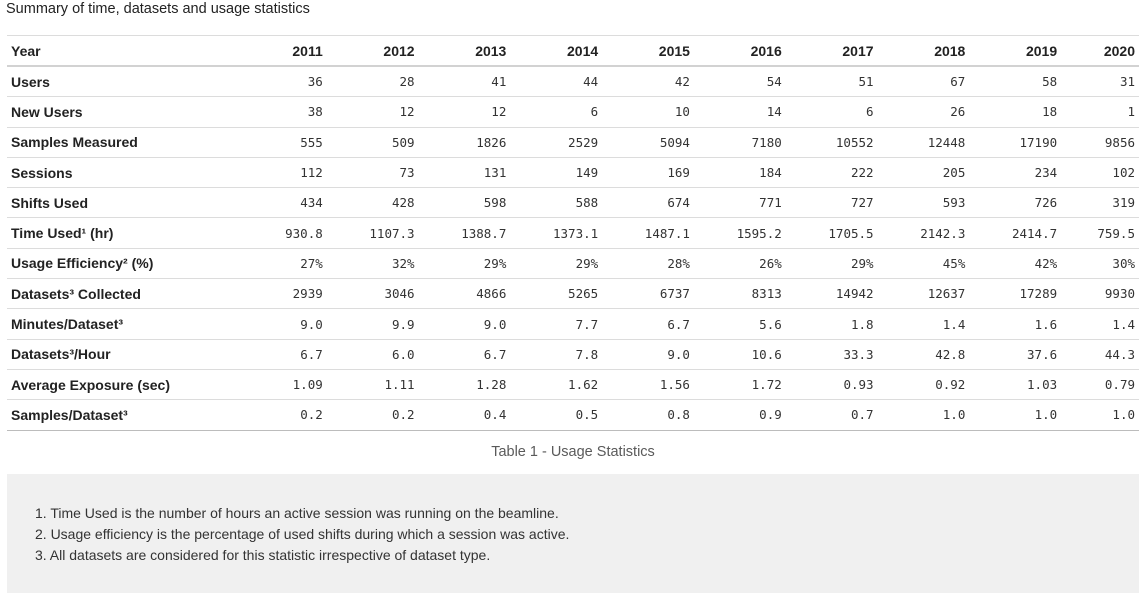  I want to click on row-label: Datasets³/Hour, so click(128, 354).